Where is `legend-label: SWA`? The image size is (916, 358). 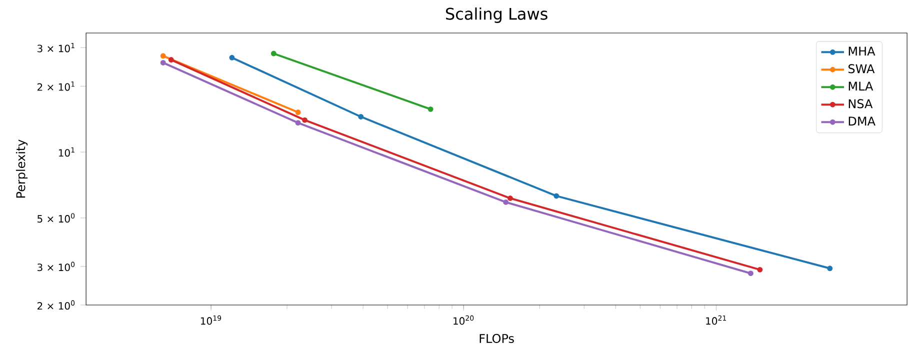
legend-label: SWA is located at coordinates (861, 69).